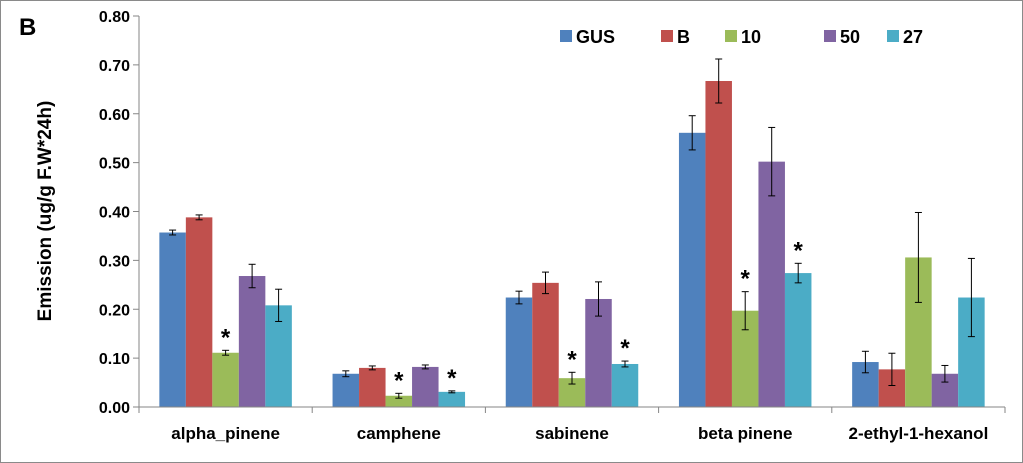 This screenshot has height=463, width=1023. Describe the element at coordinates (114, 115) in the screenshot. I see `y-tick-label: 0.60` at that location.